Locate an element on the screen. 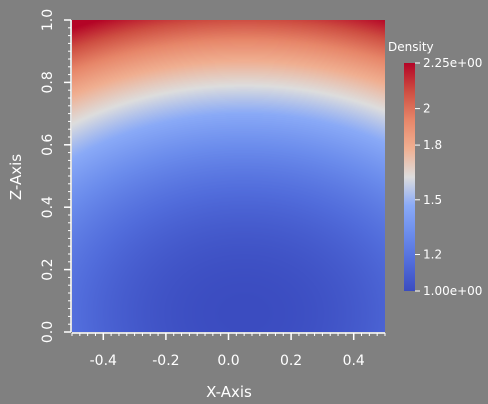 The image size is (488, 404). colorbar-title: Density is located at coordinates (411, 47).